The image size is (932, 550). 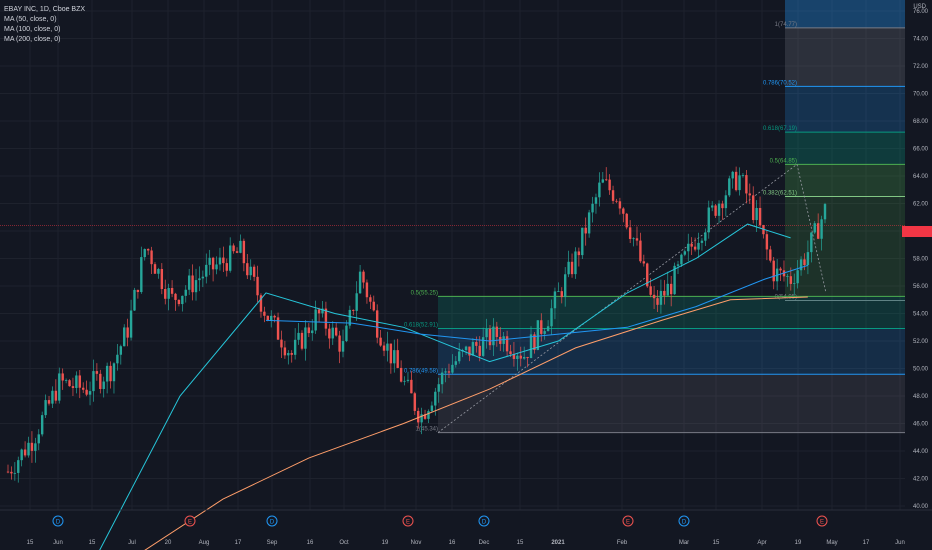 What do you see at coordinates (32, 29) in the screenshot?
I see `legend-ma100: MA (100, close, 0)` at bounding box center [32, 29].